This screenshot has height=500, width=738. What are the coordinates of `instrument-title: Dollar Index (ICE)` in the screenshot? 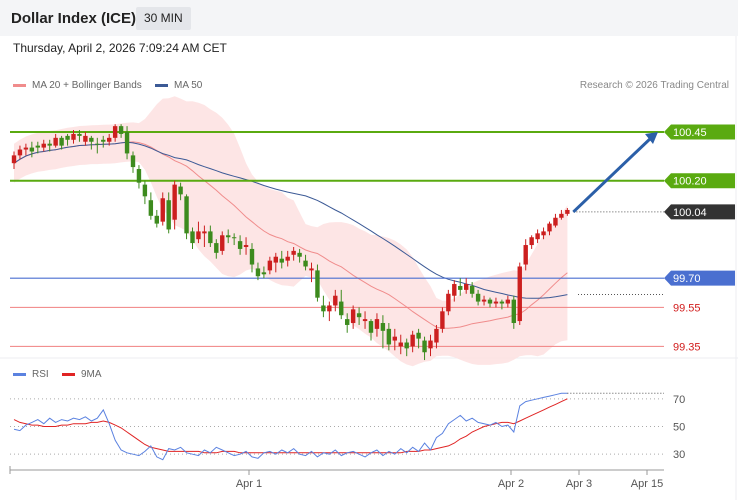 It's located at (74, 18).